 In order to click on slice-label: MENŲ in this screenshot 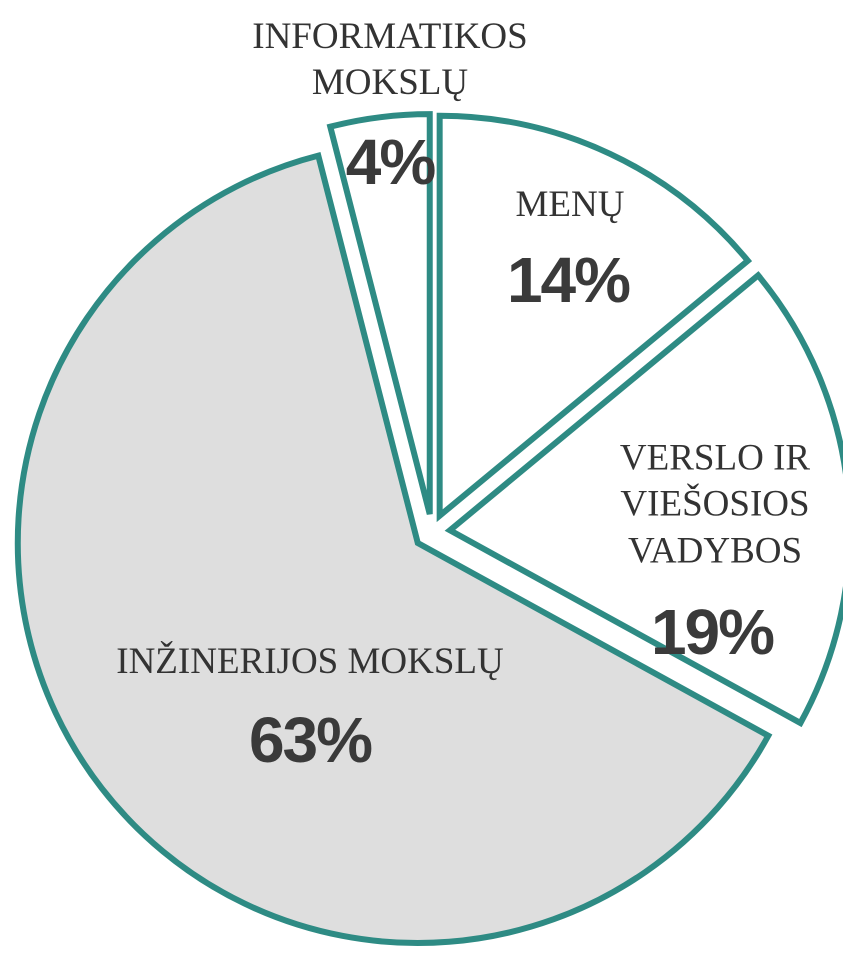, I will do `click(570, 204)`.